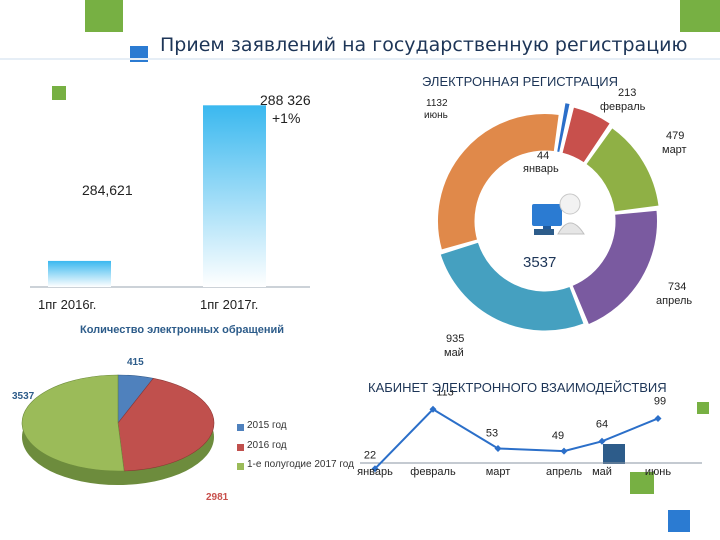  I want to click on line-value-label-март: 53, so click(492, 433).